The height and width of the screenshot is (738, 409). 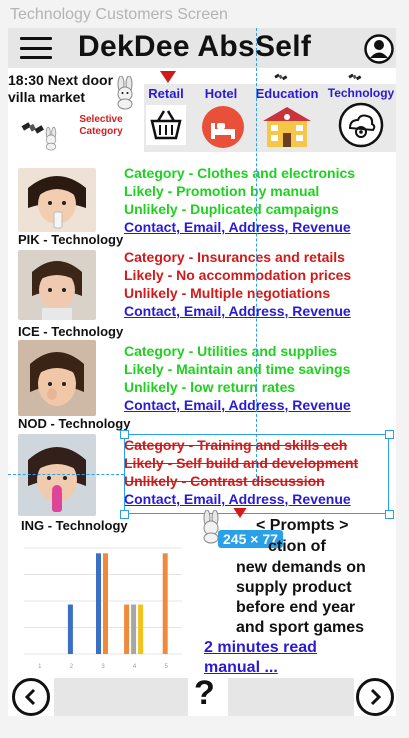 What do you see at coordinates (167, 667) in the screenshot?
I see `chart-tick-label: 5` at bounding box center [167, 667].